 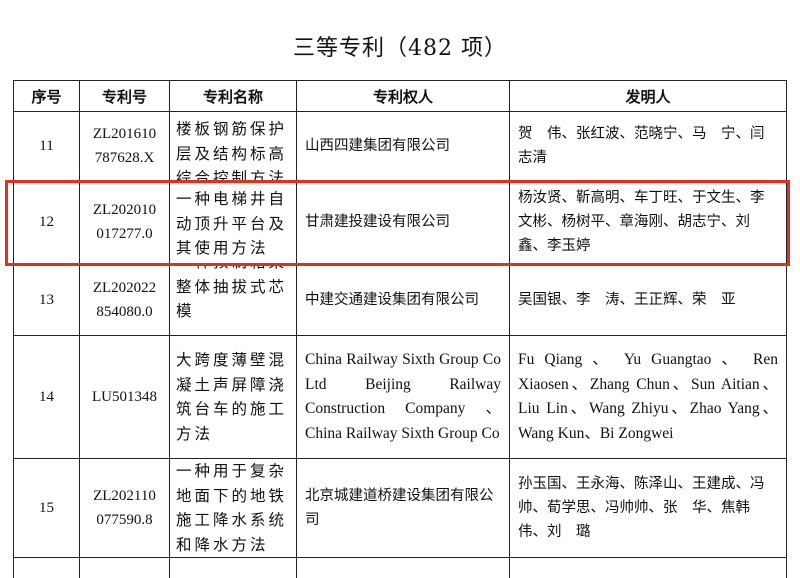 I want to click on patent-number-line: 854080.0, so click(x=124, y=311).